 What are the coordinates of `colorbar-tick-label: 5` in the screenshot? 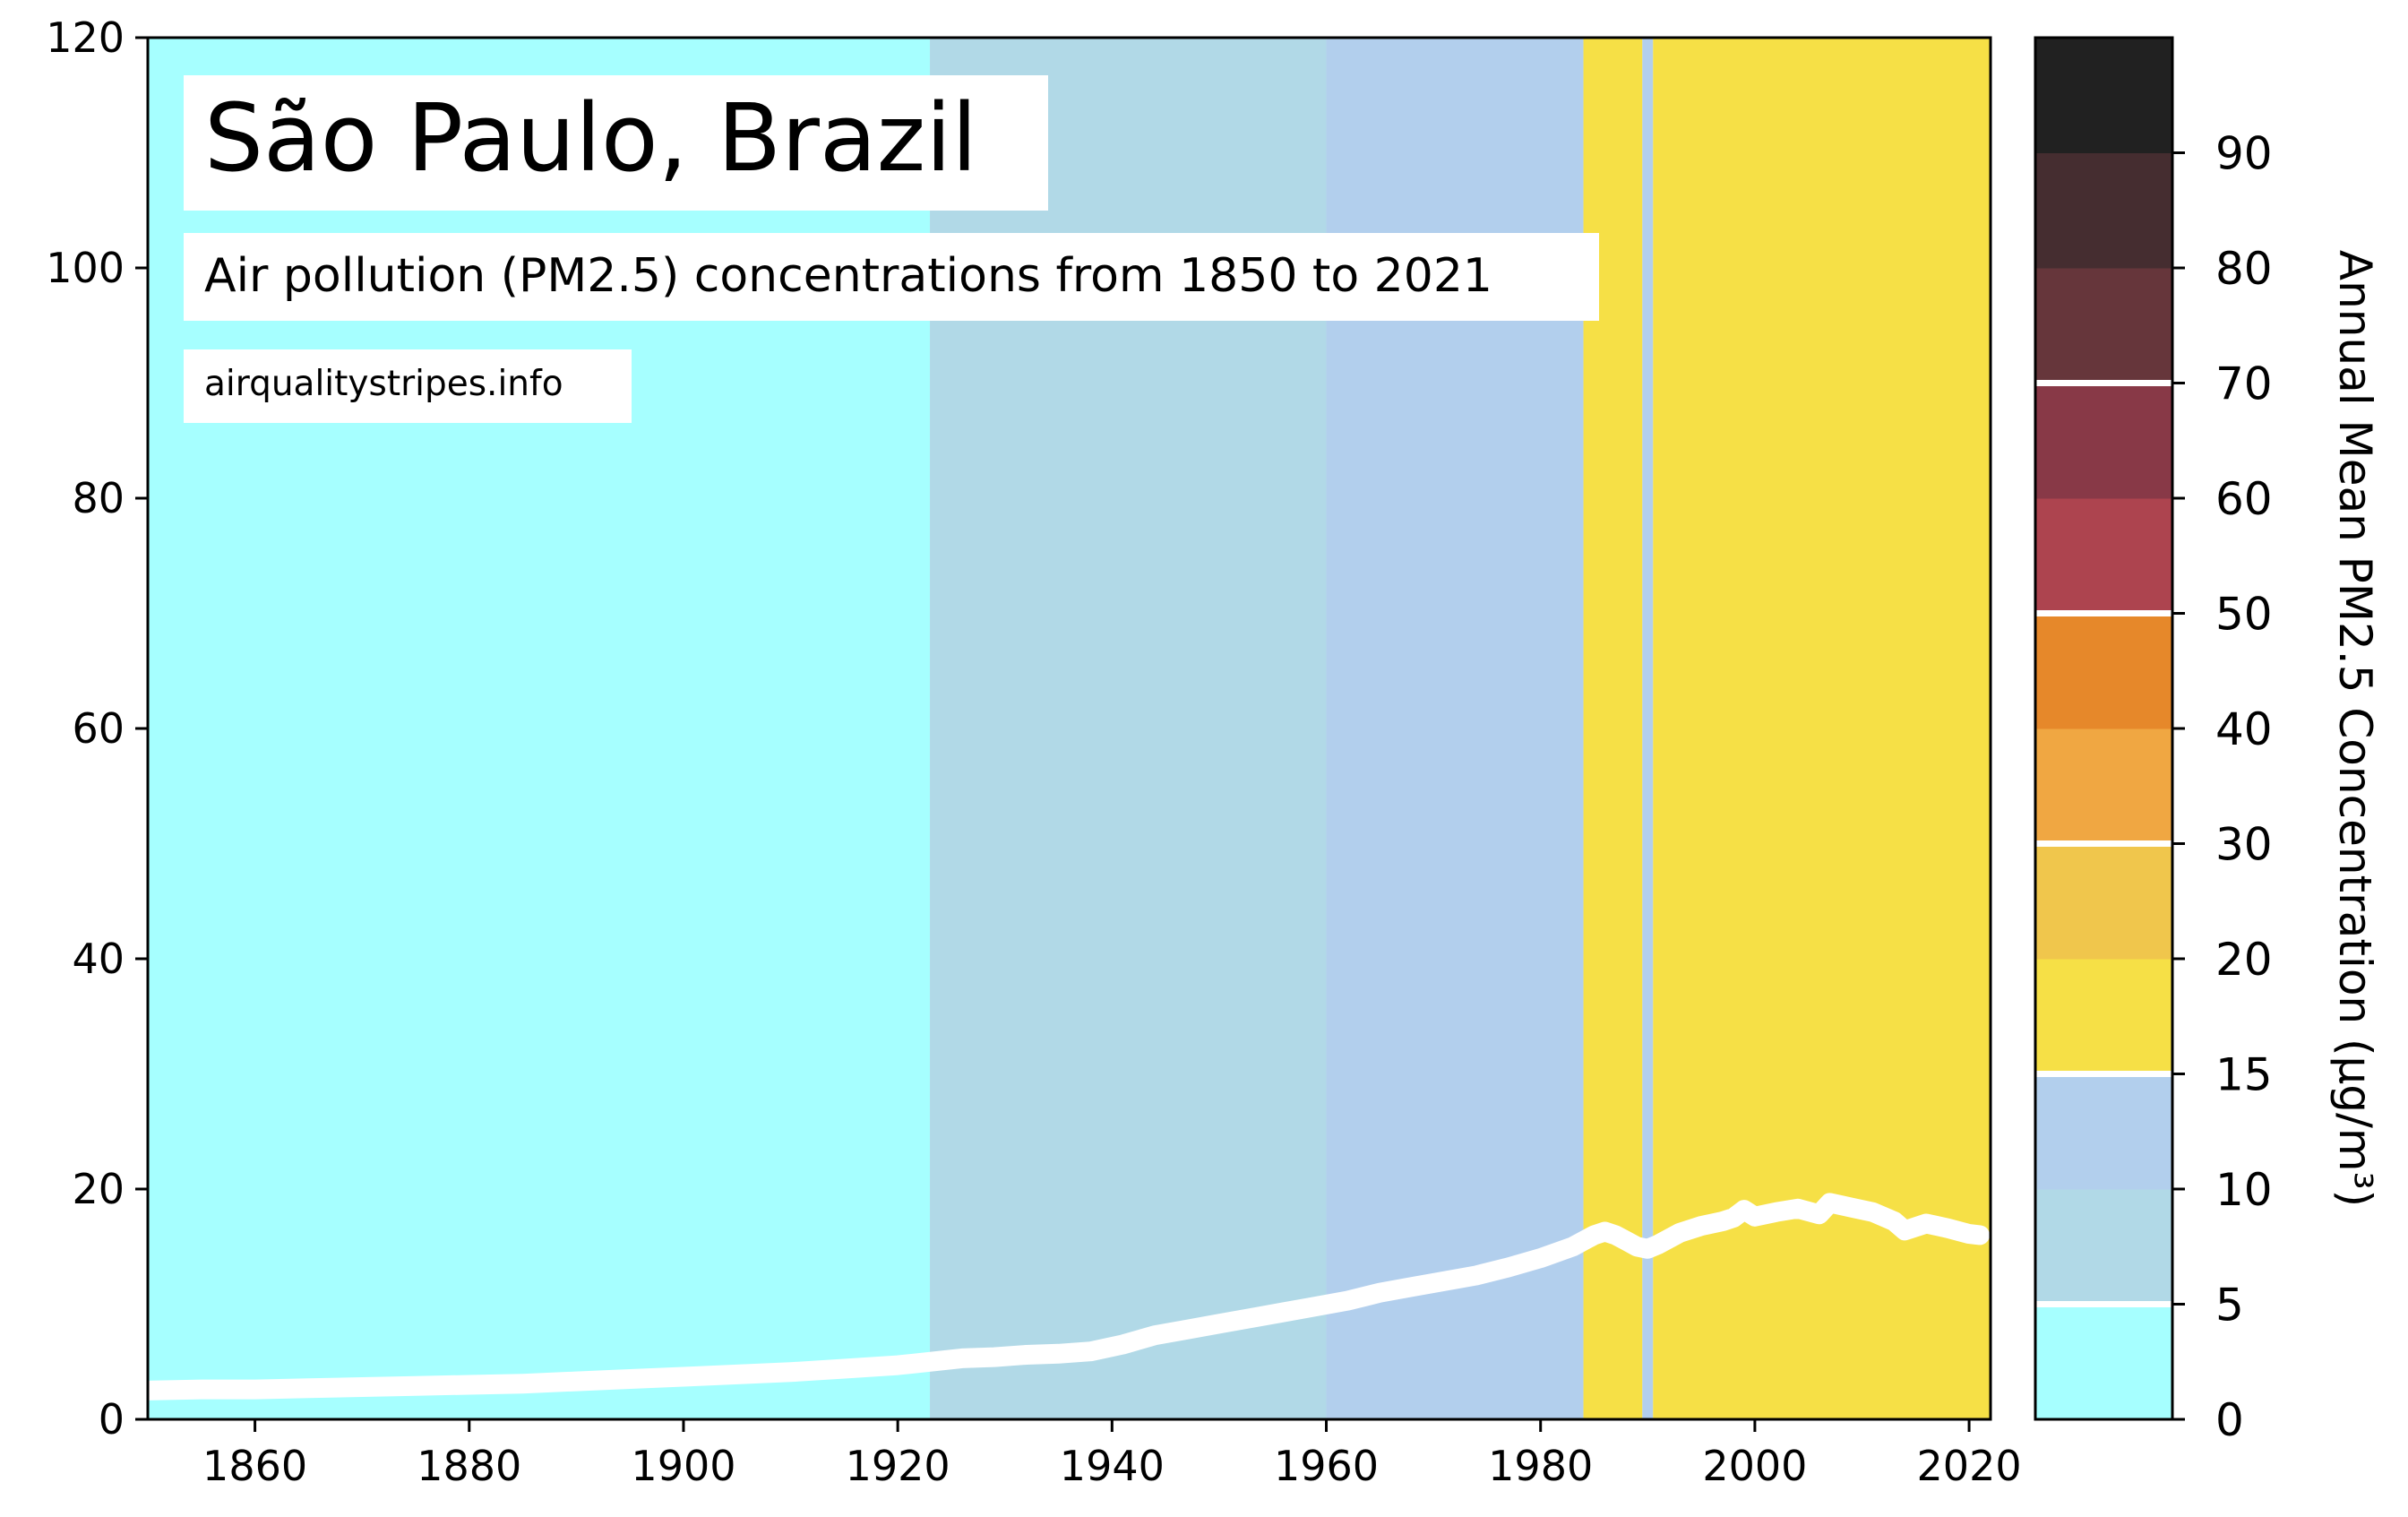 It's located at (2229, 1306).